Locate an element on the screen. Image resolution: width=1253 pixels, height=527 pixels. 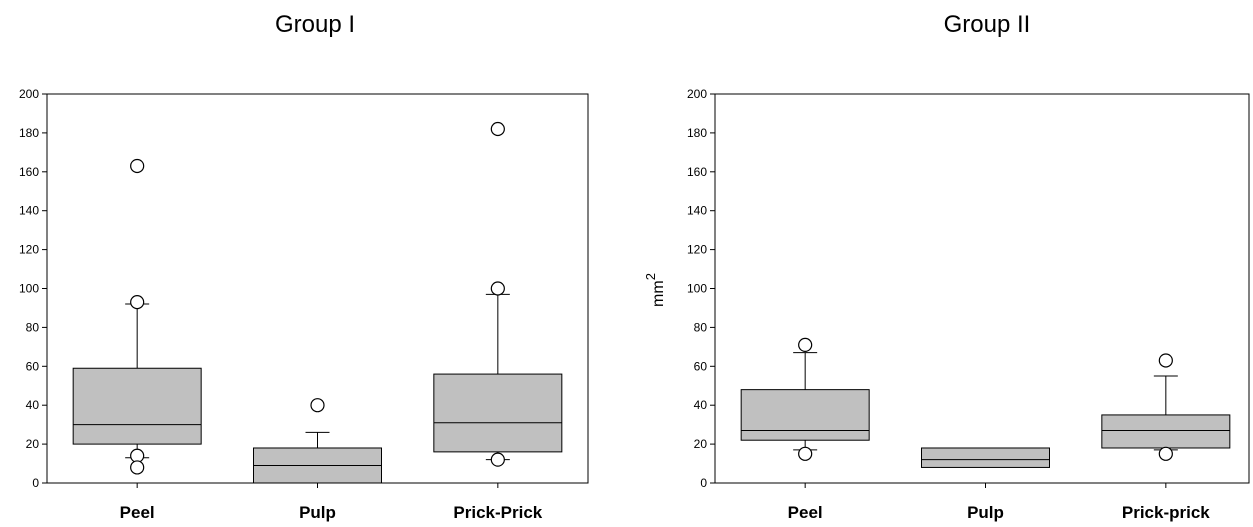
chart-title-group-ii: Group II is located at coordinates (987, 24).